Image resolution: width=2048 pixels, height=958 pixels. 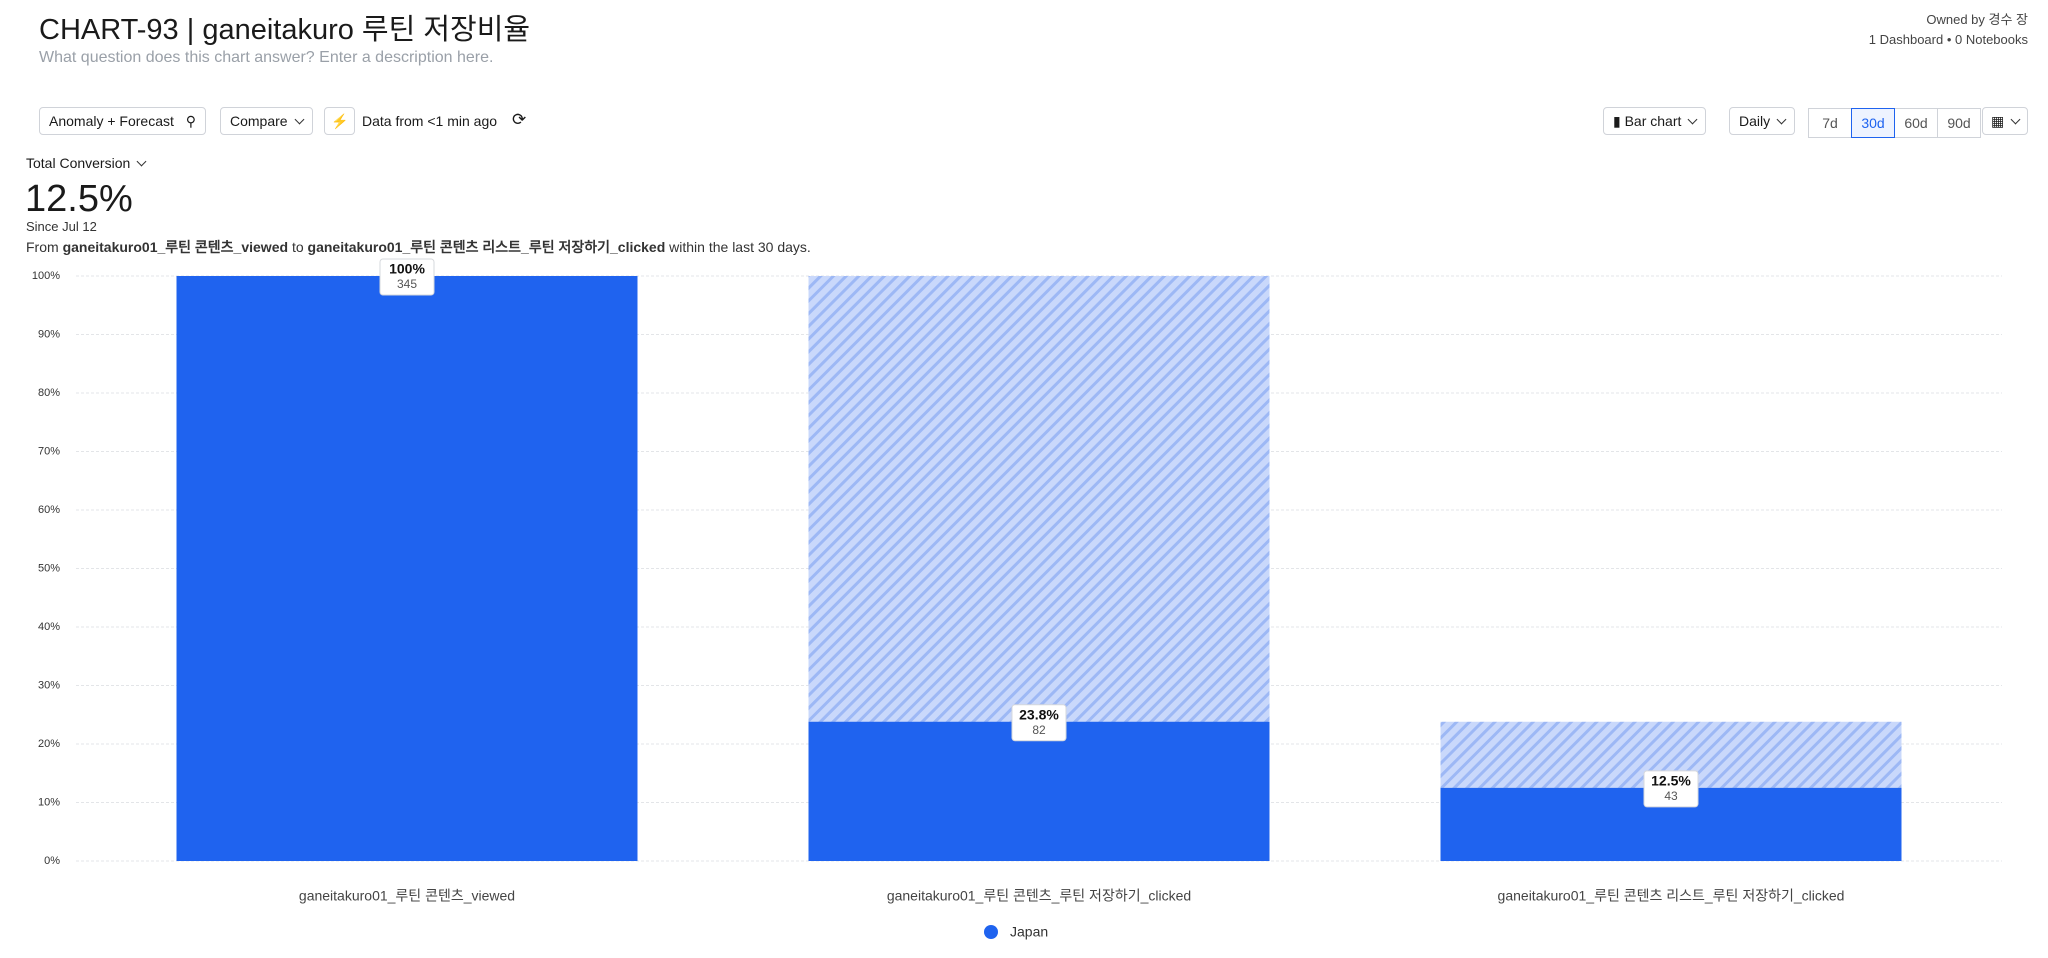 I want to click on y-tick-label: 40%, so click(x=49, y=627).